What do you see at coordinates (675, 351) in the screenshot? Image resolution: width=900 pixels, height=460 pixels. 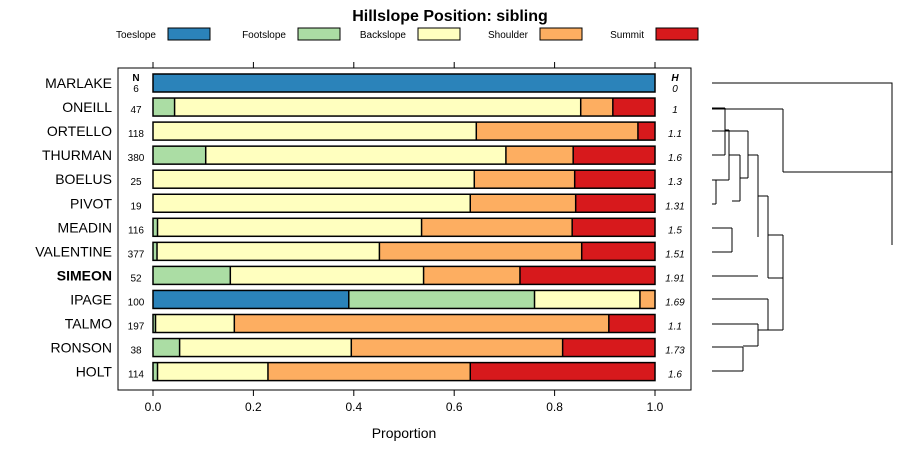 I see `row-h-value: 1.73` at bounding box center [675, 351].